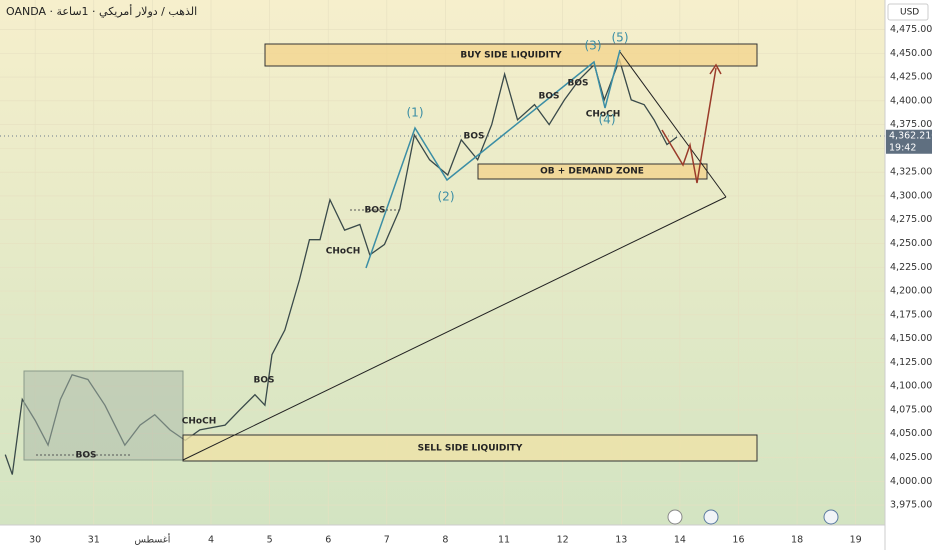 The height and width of the screenshot is (550, 932). I want to click on y-tick-label: 4,425.000, so click(911, 77).